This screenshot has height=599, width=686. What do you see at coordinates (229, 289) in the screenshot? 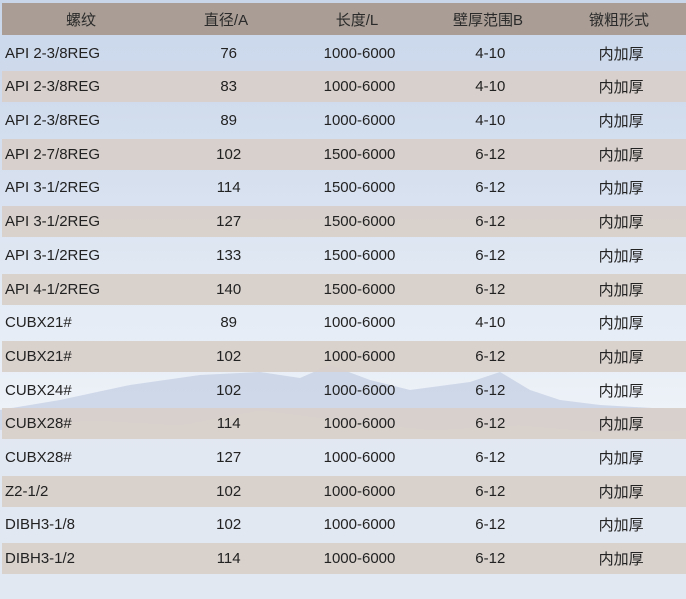
I see `cell-diameter: 140` at bounding box center [229, 289].